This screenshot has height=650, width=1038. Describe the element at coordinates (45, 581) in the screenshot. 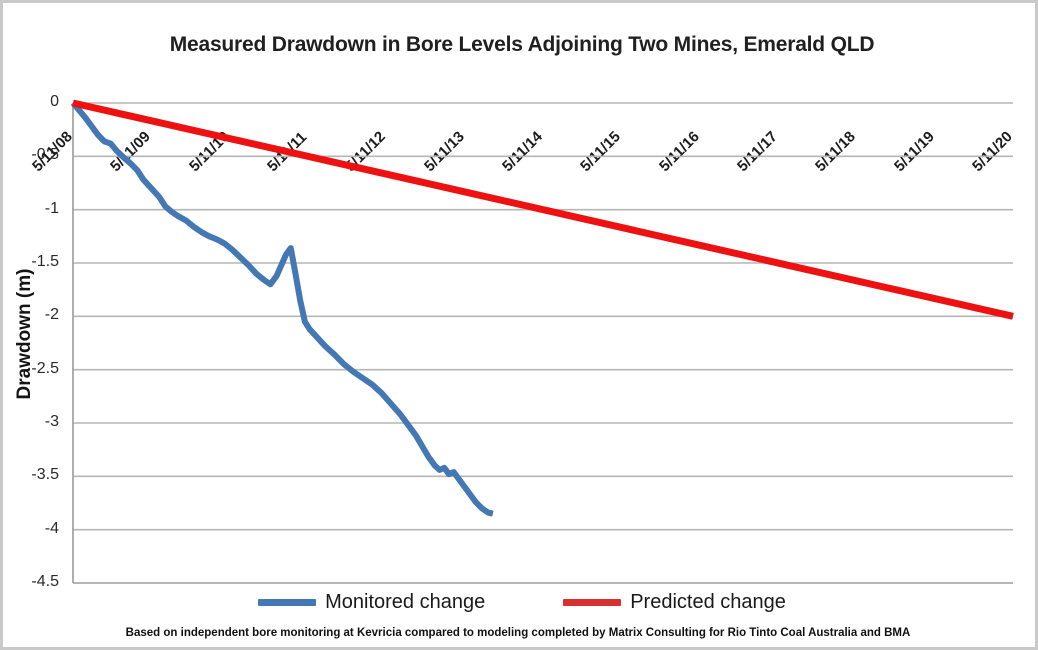

I see `y-axis-tick-label: -4.5` at that location.